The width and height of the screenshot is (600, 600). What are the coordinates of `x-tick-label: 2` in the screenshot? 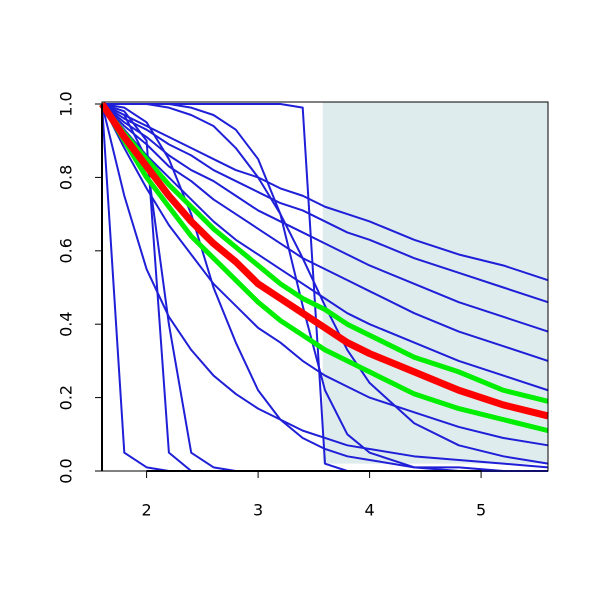 It's located at (147, 510).